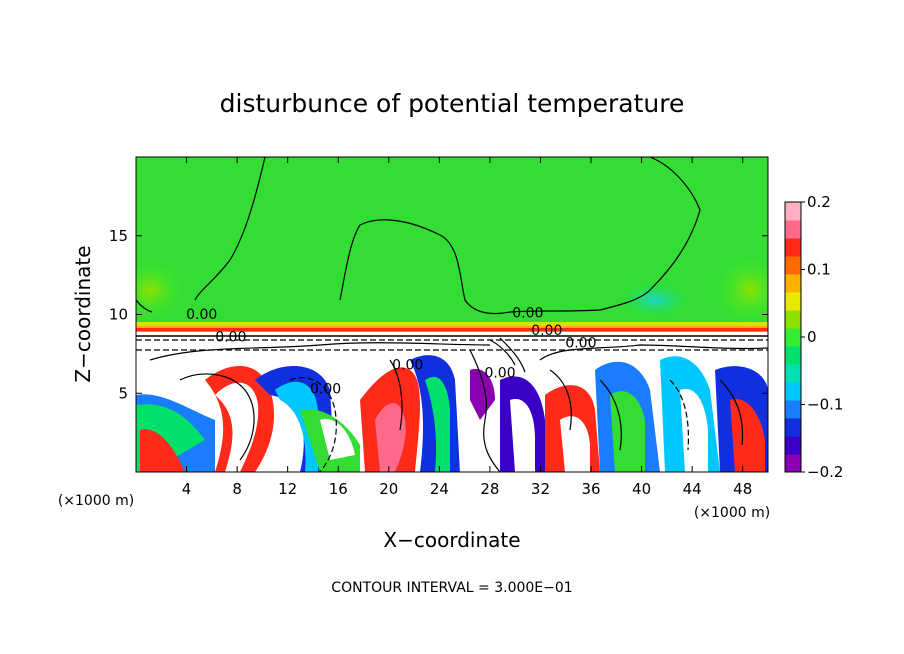 The height and width of the screenshot is (654, 904). What do you see at coordinates (452, 103) in the screenshot?
I see `chart-title: disturbunce of potential temperature` at bounding box center [452, 103].